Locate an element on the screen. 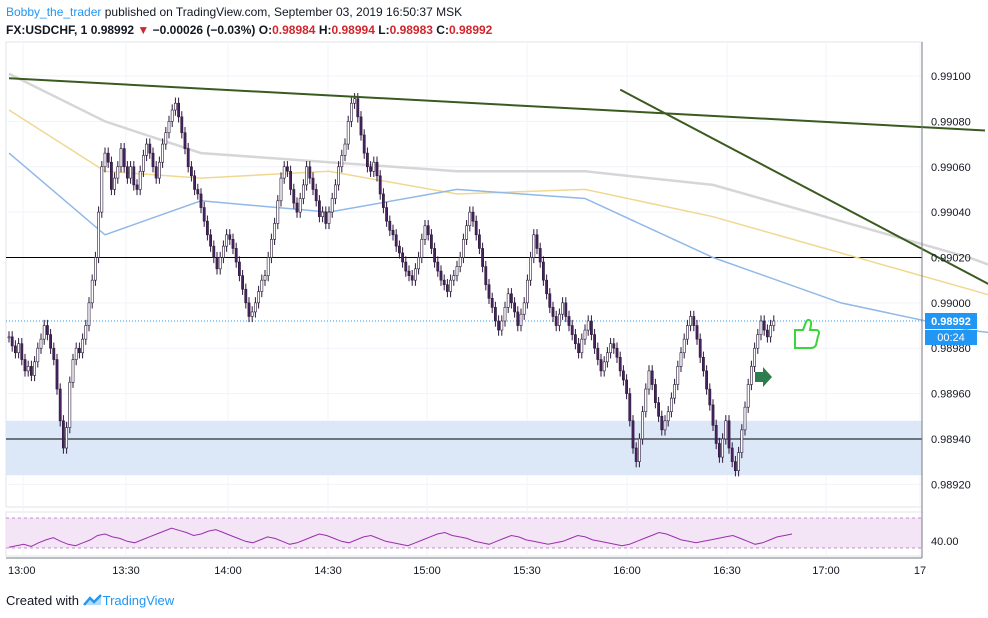  tradingview-brand: TradingView is located at coordinates (138, 600).